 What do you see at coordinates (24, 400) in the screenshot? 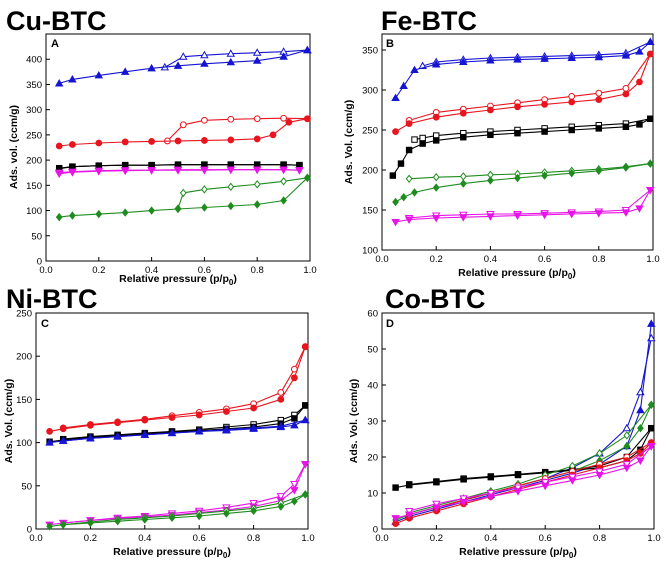
I see `y-tick-label: 150` at bounding box center [24, 400].